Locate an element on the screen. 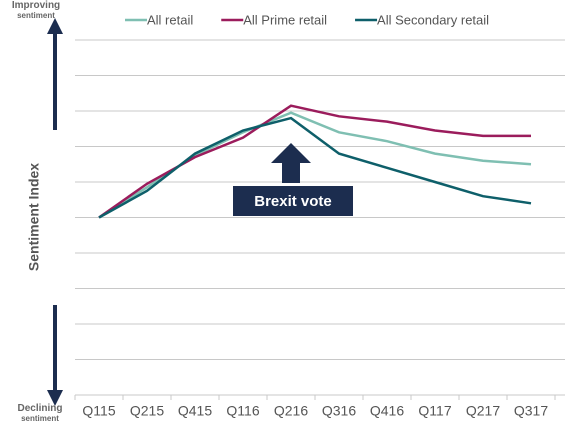 The width and height of the screenshot is (565, 430). legend-label: All Secondary retail is located at coordinates (433, 19).